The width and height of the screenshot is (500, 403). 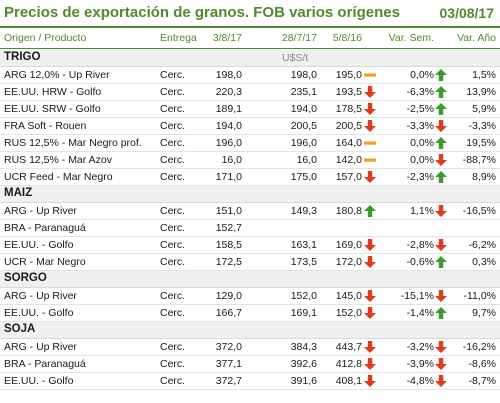 What do you see at coordinates (303, 143) in the screenshot?
I see `price-week-ago: 196,0` at bounding box center [303, 143].